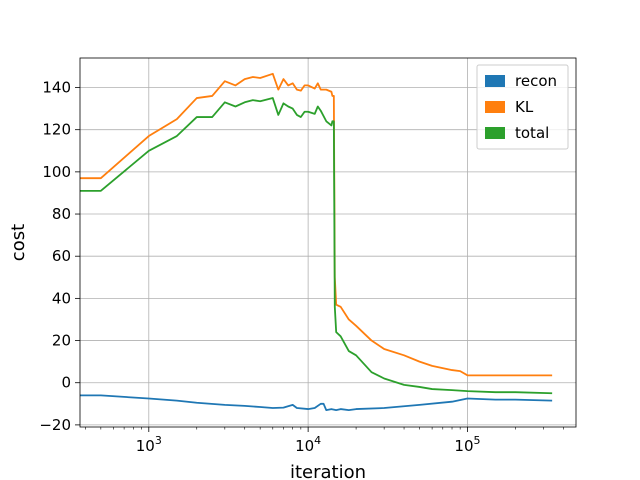 Image resolution: width=640 pixels, height=480 pixels. I want to click on x-tick-exponent: 4, so click(317, 440).